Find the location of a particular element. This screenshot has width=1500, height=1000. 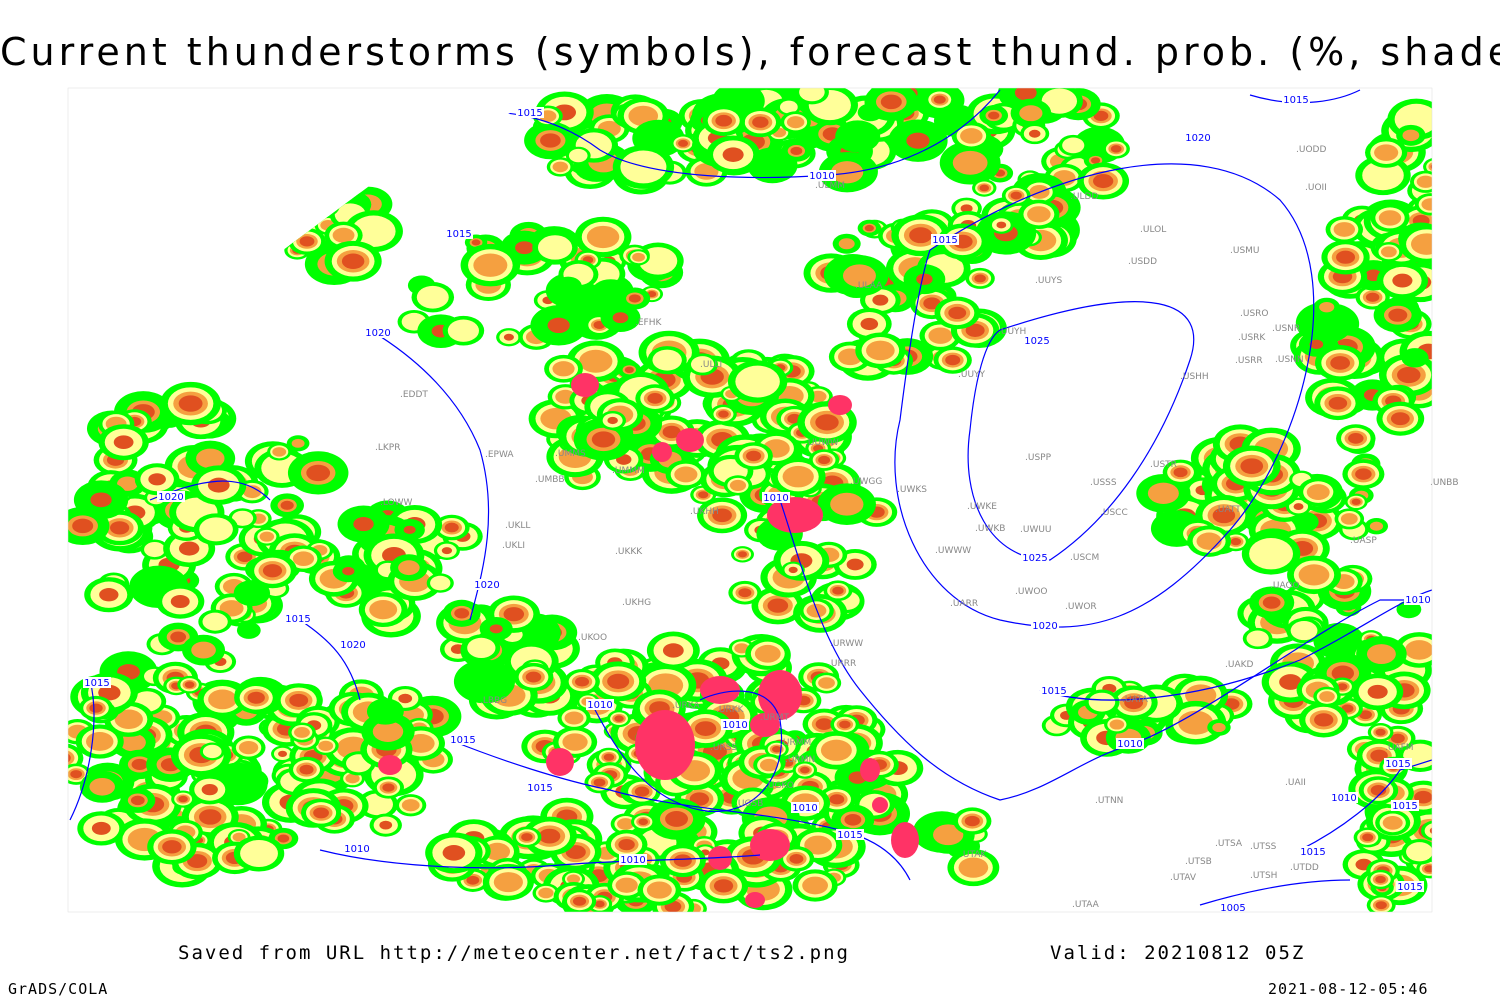

station-label: .ULDD is located at coordinates (1084, 197).